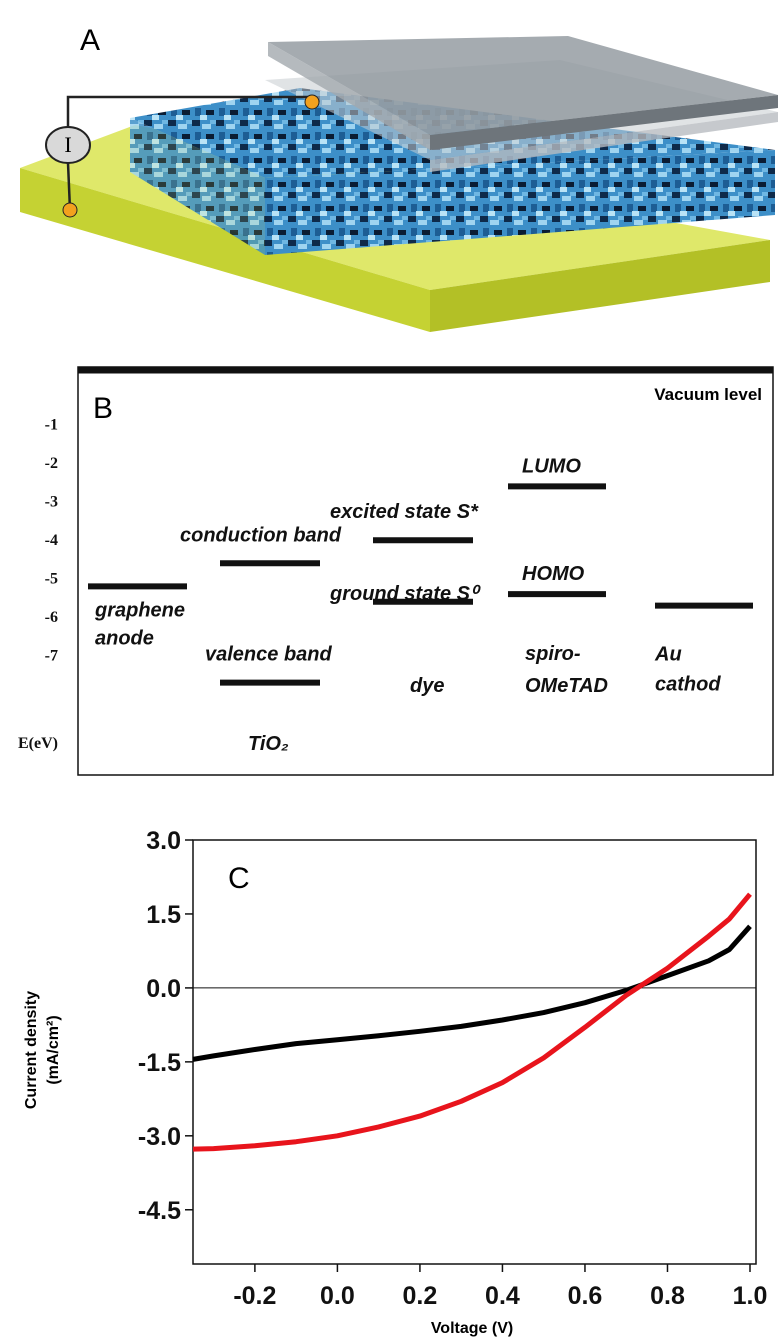 The image size is (783, 1340). What do you see at coordinates (51, 617) in the screenshot?
I see `energy-tick-label: -6` at bounding box center [51, 617].